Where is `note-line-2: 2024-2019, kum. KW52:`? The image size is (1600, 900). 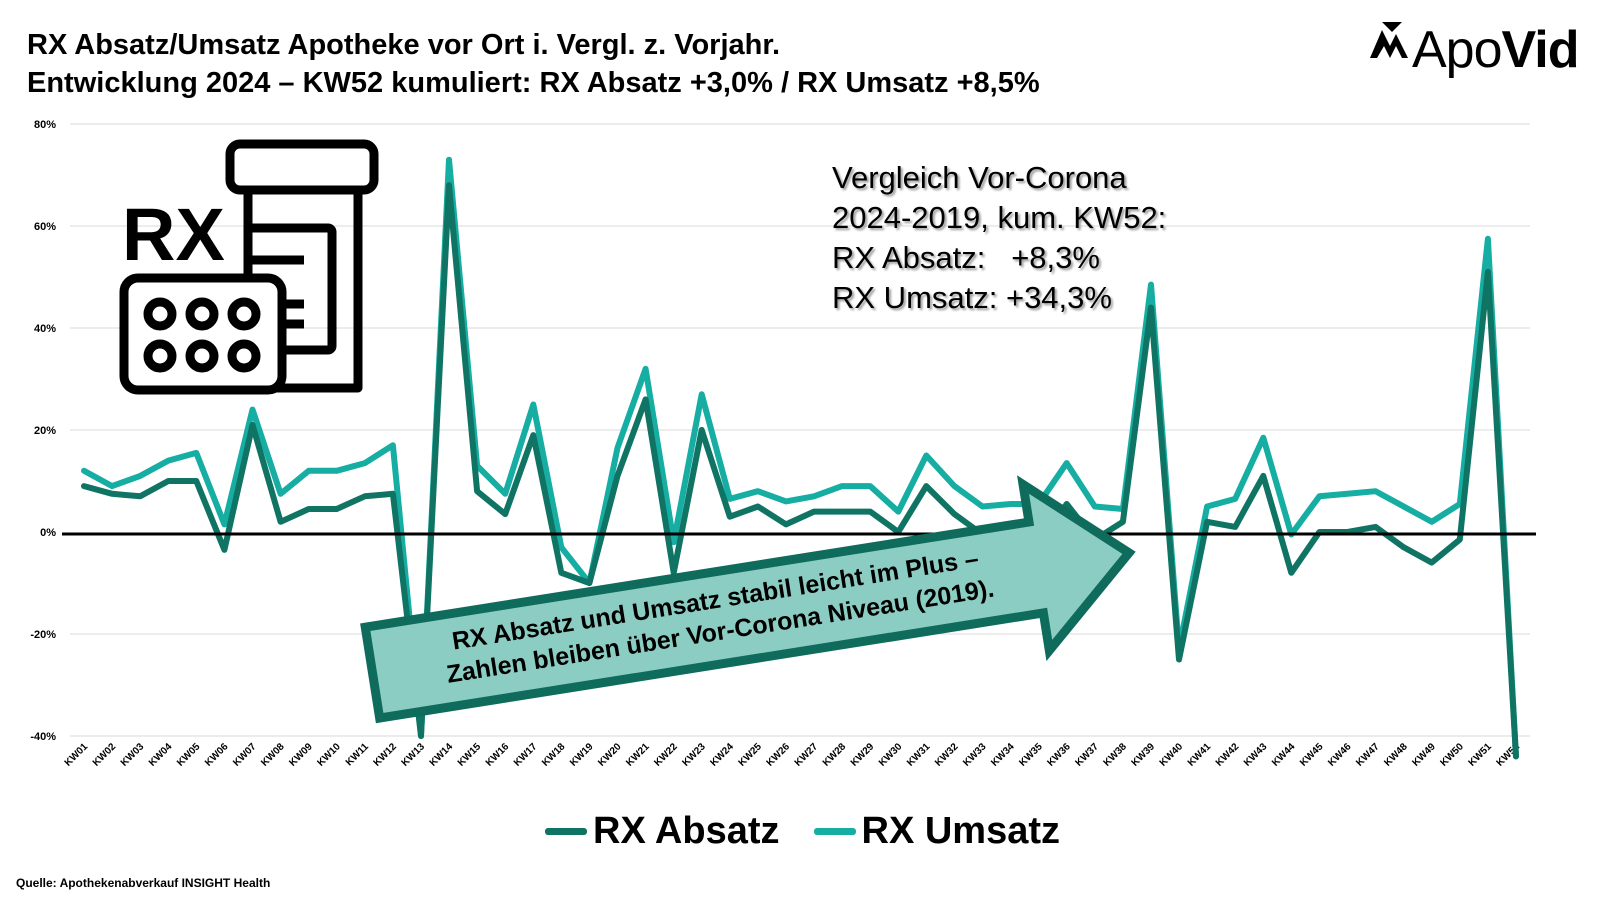 note-line-2: 2024-2019, kum. KW52: is located at coordinates (999, 217).